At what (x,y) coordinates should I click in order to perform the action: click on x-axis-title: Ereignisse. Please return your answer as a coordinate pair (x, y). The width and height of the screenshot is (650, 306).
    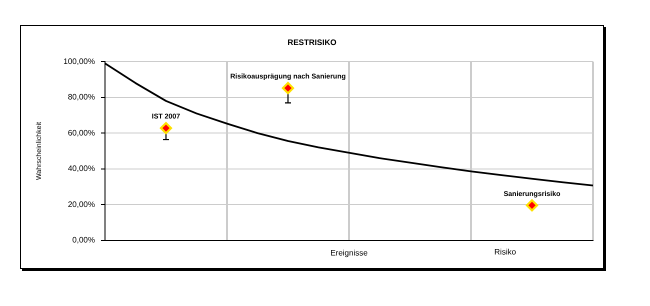
    Looking at the image, I should click on (349, 253).